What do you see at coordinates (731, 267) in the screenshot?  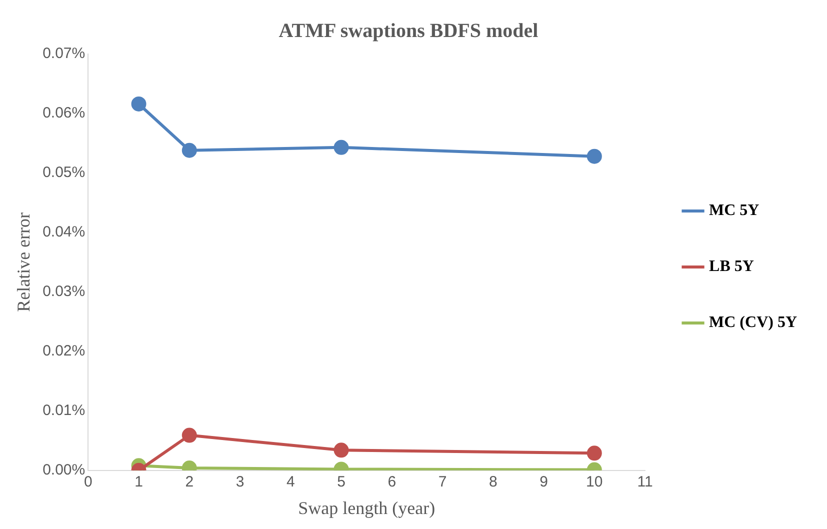 I see `legend-label: LB 5Y` at bounding box center [731, 267].